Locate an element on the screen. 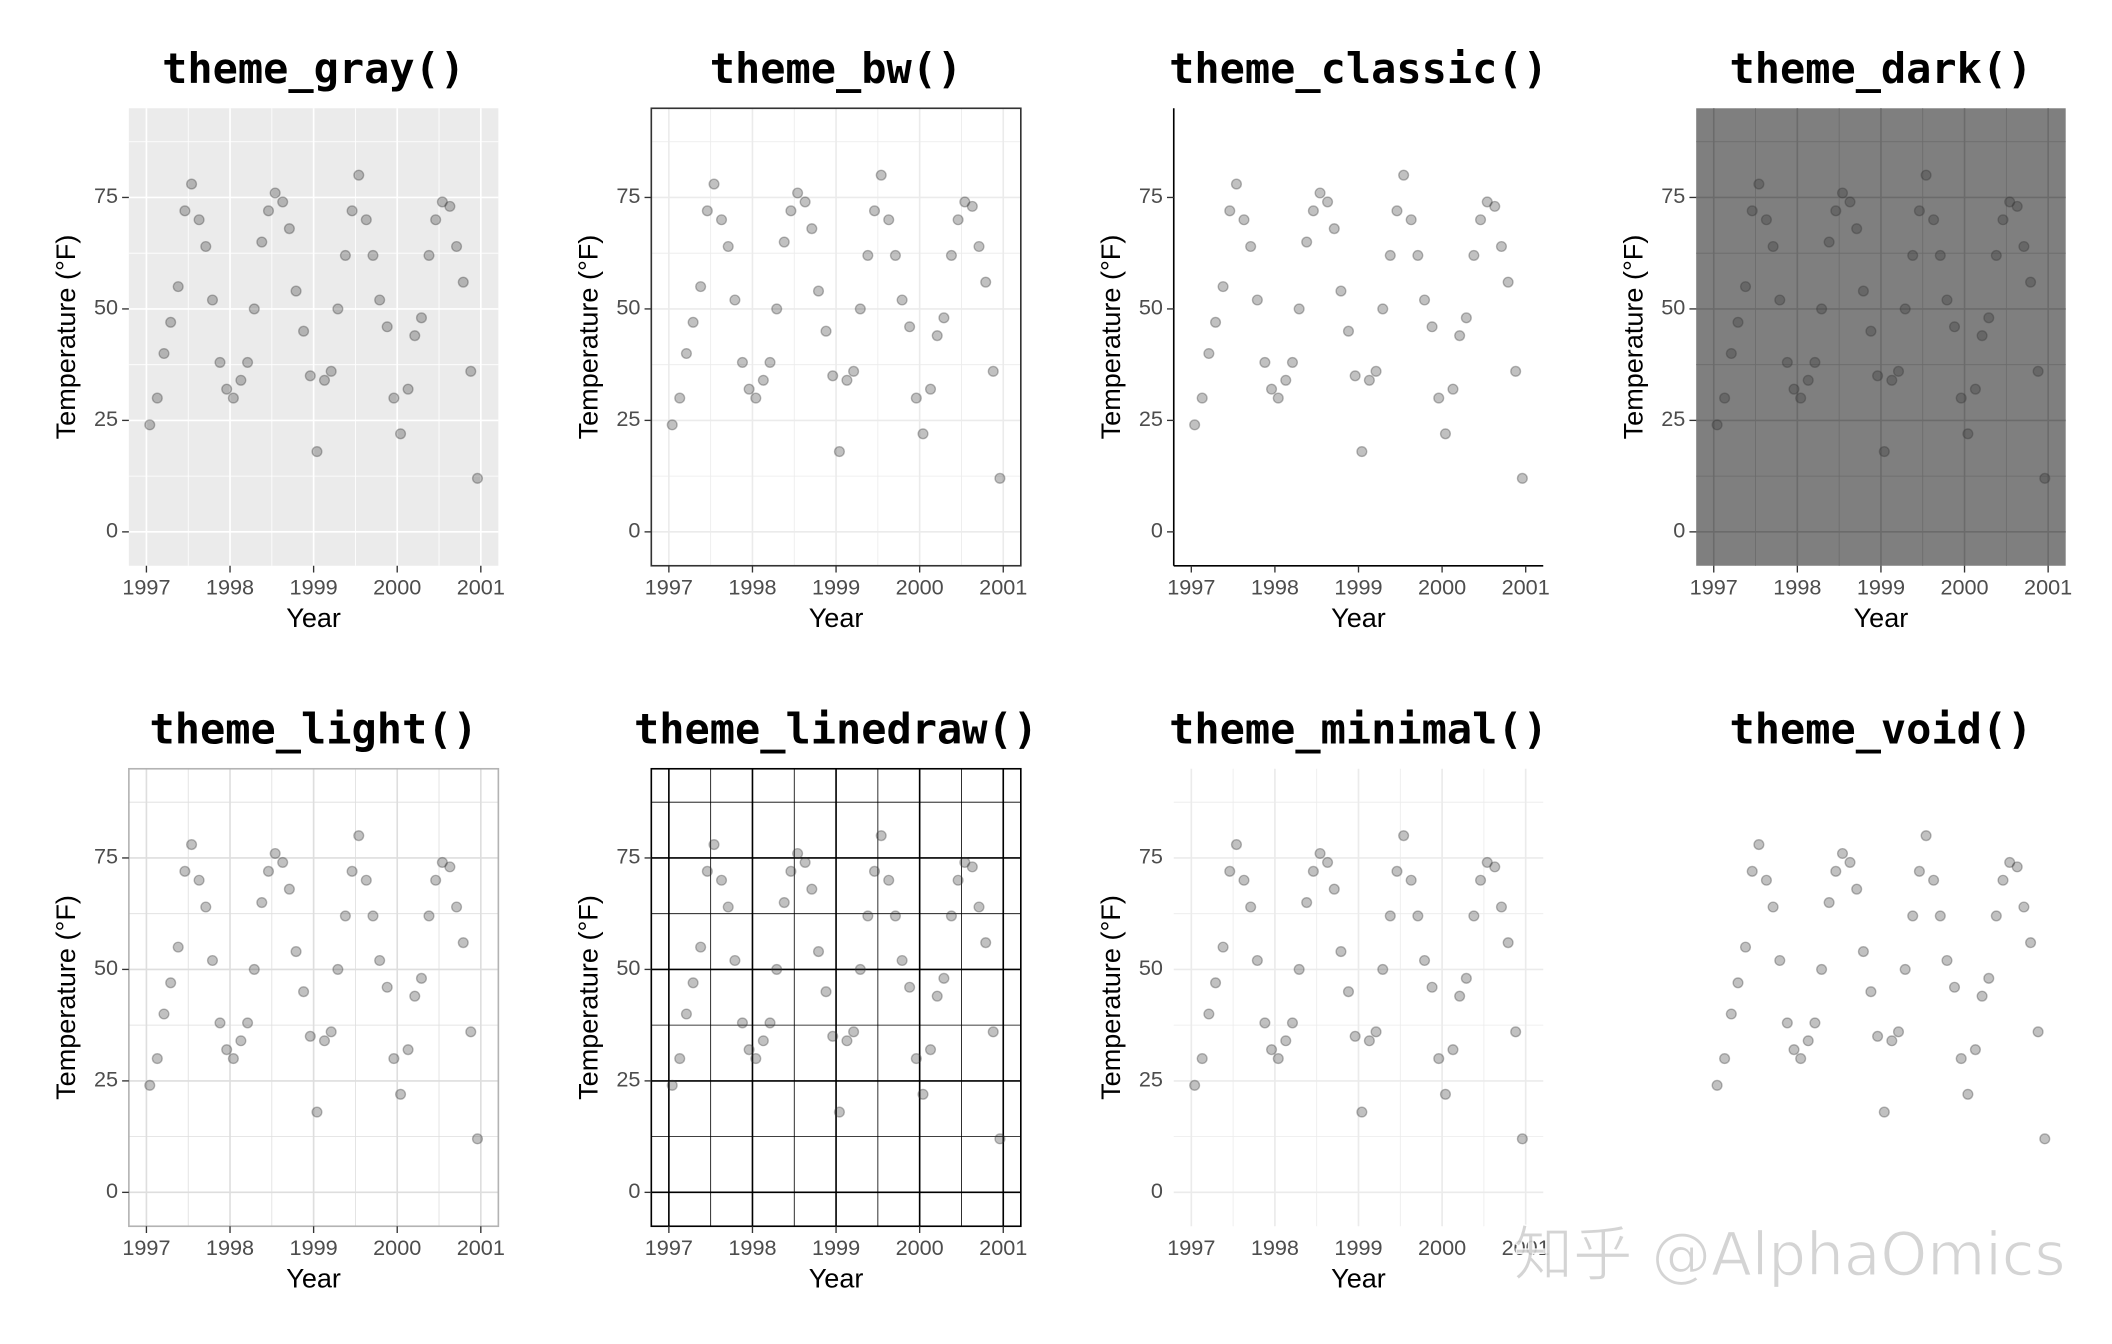 Image resolution: width=2112 pixels, height=1344 pixels. watermark: 知乎 @AlphaOmics is located at coordinates (1789, 1255).